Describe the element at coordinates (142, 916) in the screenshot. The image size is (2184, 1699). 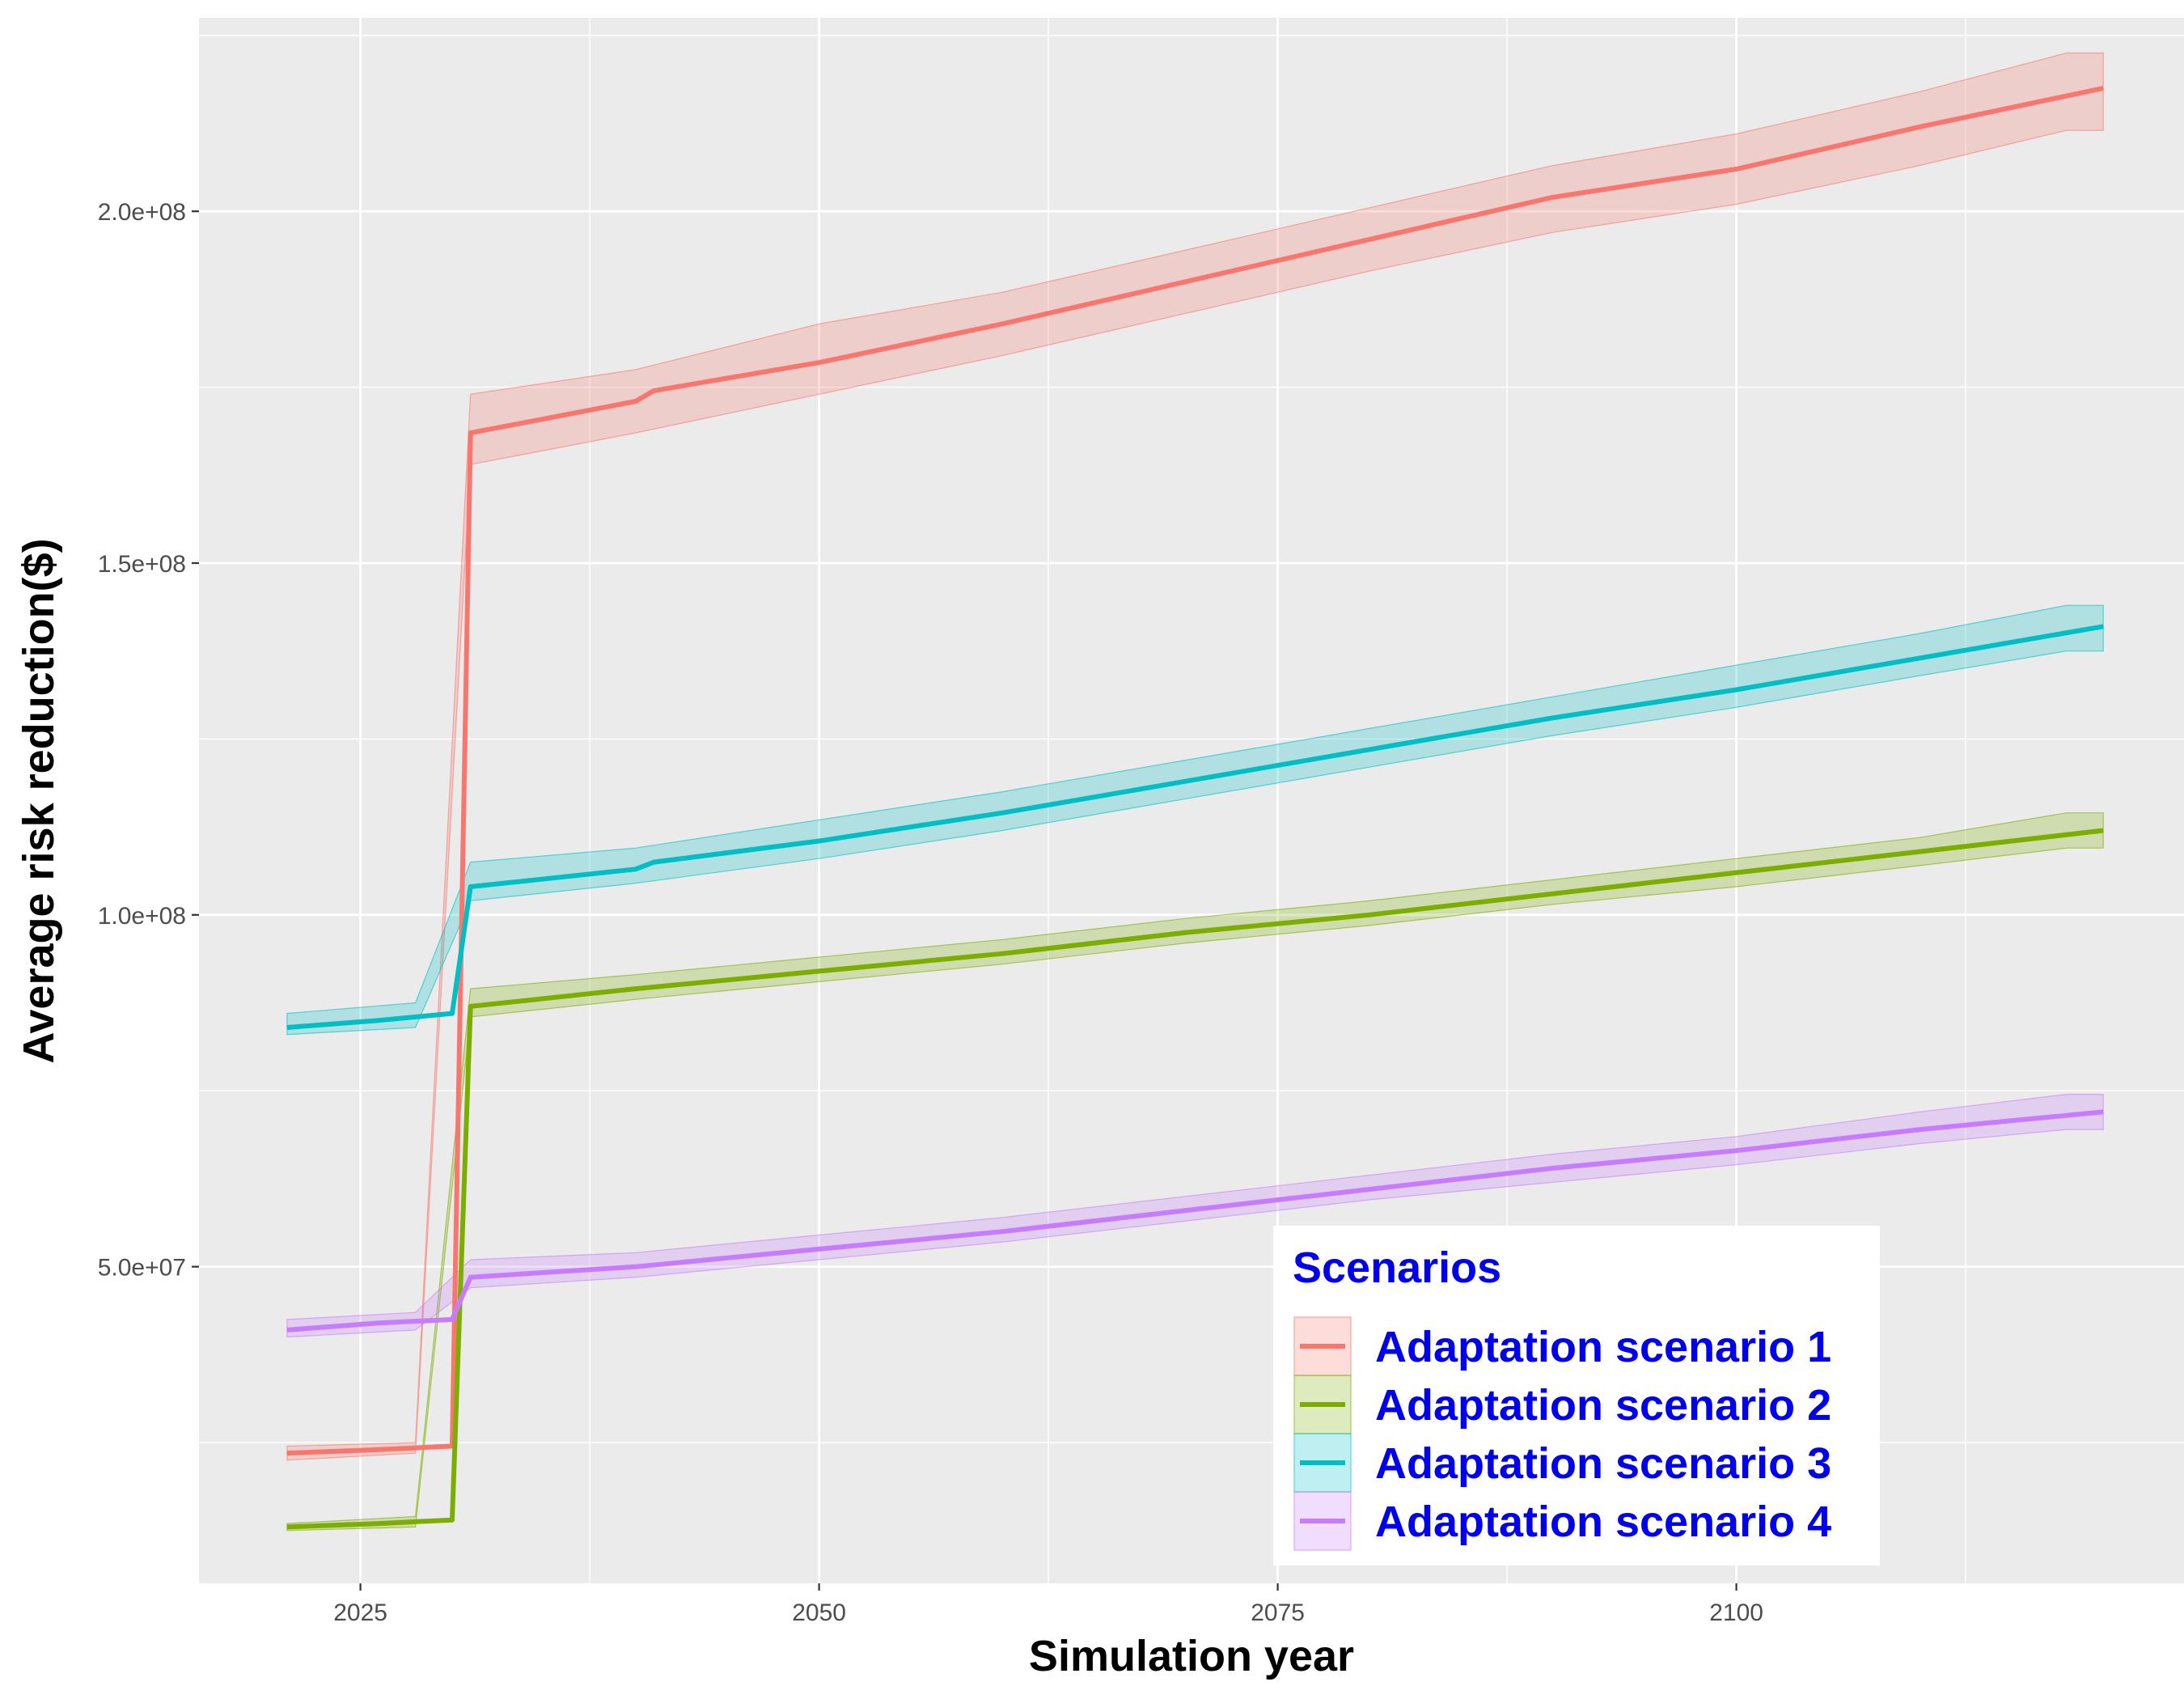
I see `y-tick-label: 1.0e+08` at that location.